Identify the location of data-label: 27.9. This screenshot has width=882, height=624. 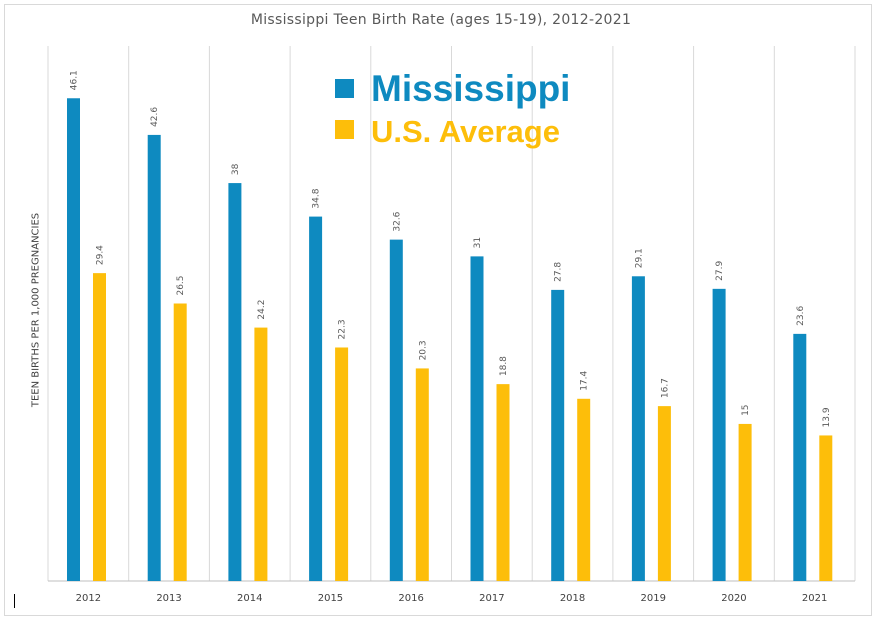
(720, 271).